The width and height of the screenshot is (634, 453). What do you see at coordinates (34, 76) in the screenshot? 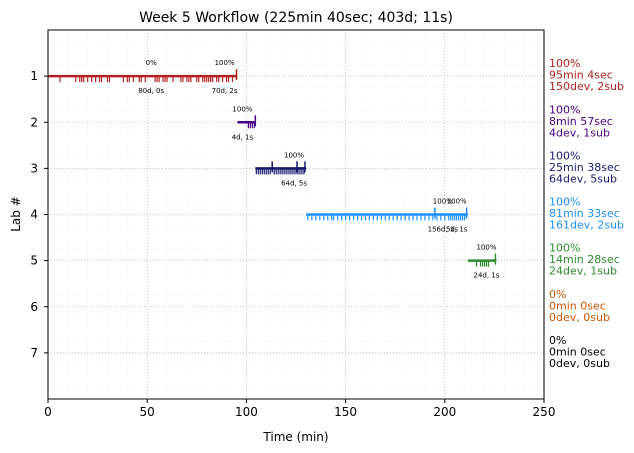
I see `y-tick-label: 1` at bounding box center [34, 76].